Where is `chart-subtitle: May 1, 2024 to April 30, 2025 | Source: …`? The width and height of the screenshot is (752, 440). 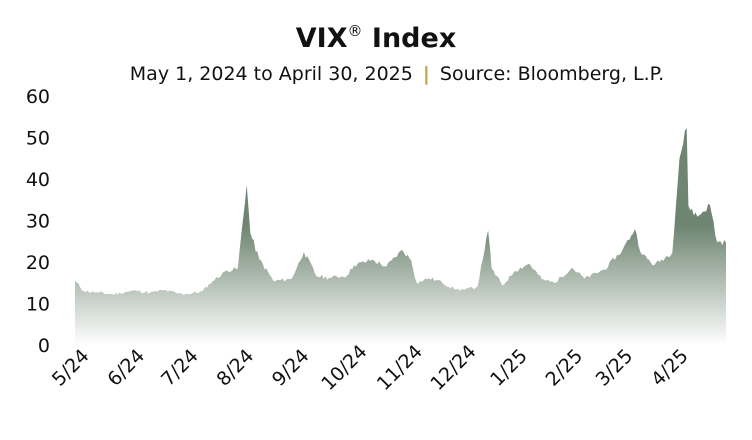
chart-subtitle: May 1, 2024 to April 30, 2025 | Source: … is located at coordinates (376, 74).